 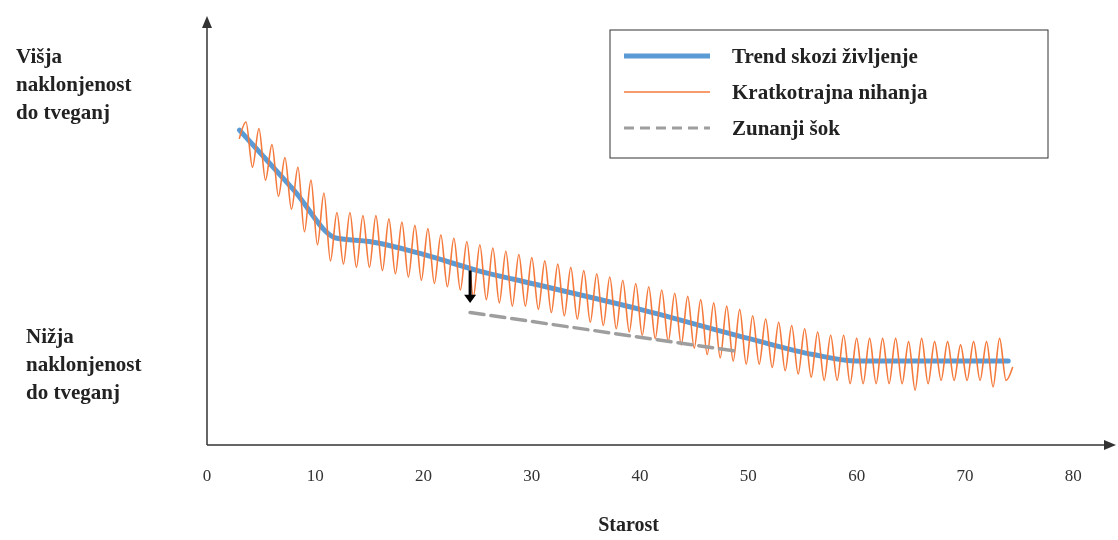 I want to click on x-tick-label: 80, so click(x=1073, y=475).